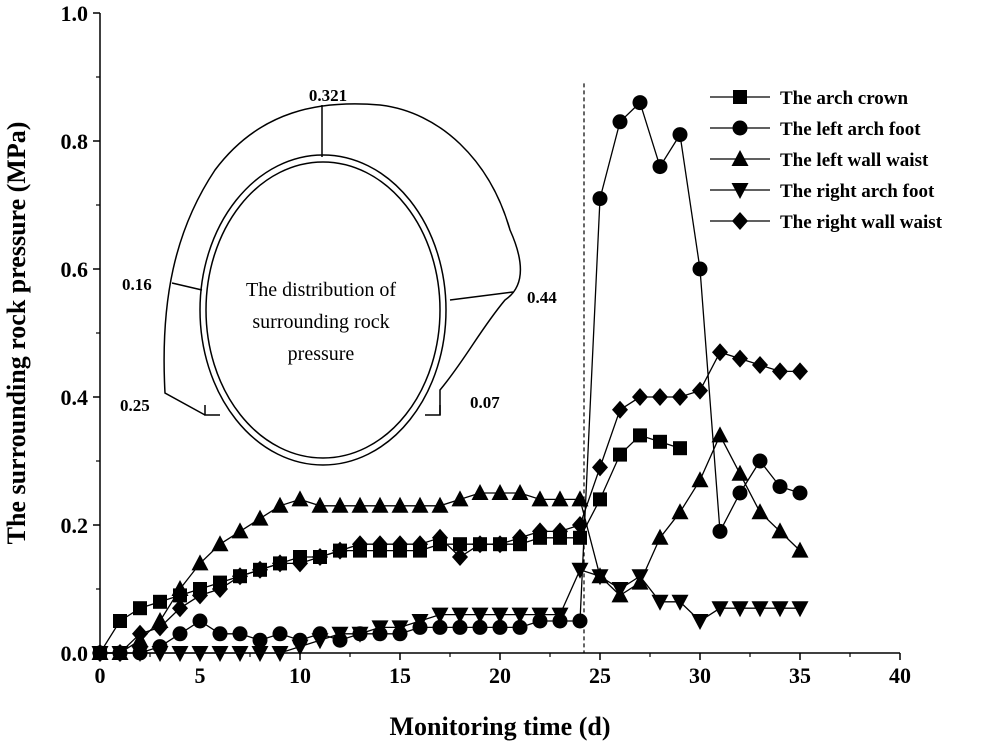 The height and width of the screenshot is (748, 1000). What do you see at coordinates (850, 129) in the screenshot?
I see `legend-label-the-left-arch-foot: The left arch foot` at bounding box center [850, 129].